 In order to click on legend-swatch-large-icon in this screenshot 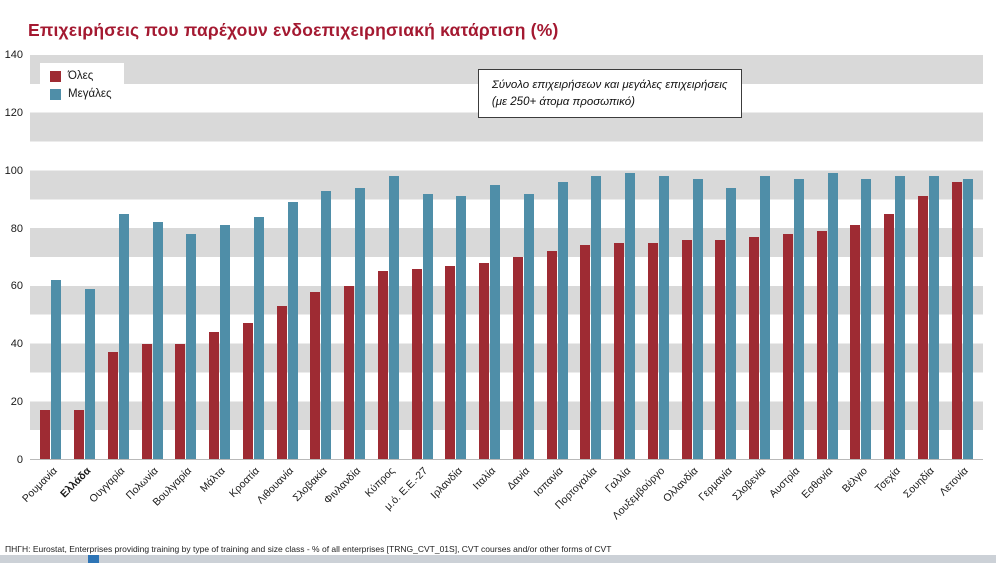, I will do `click(55, 94)`.